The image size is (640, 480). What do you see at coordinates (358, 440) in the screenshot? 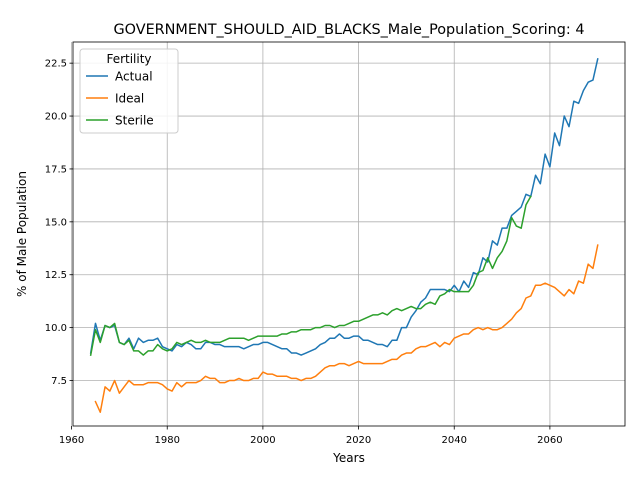
I see `x-tick-label: 2020` at bounding box center [358, 440].